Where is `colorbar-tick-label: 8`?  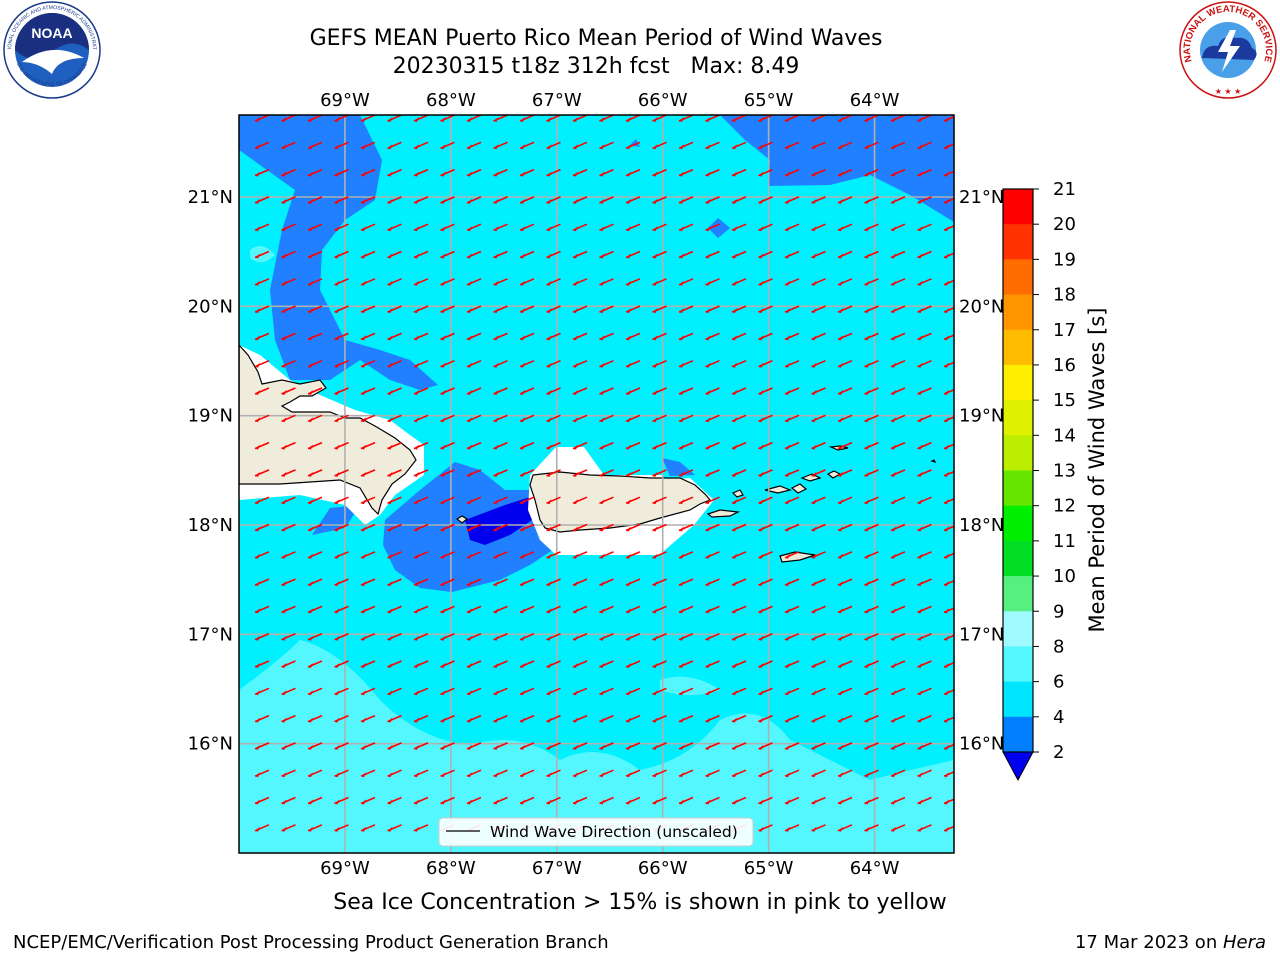
colorbar-tick-label: 8 is located at coordinates (1058, 646).